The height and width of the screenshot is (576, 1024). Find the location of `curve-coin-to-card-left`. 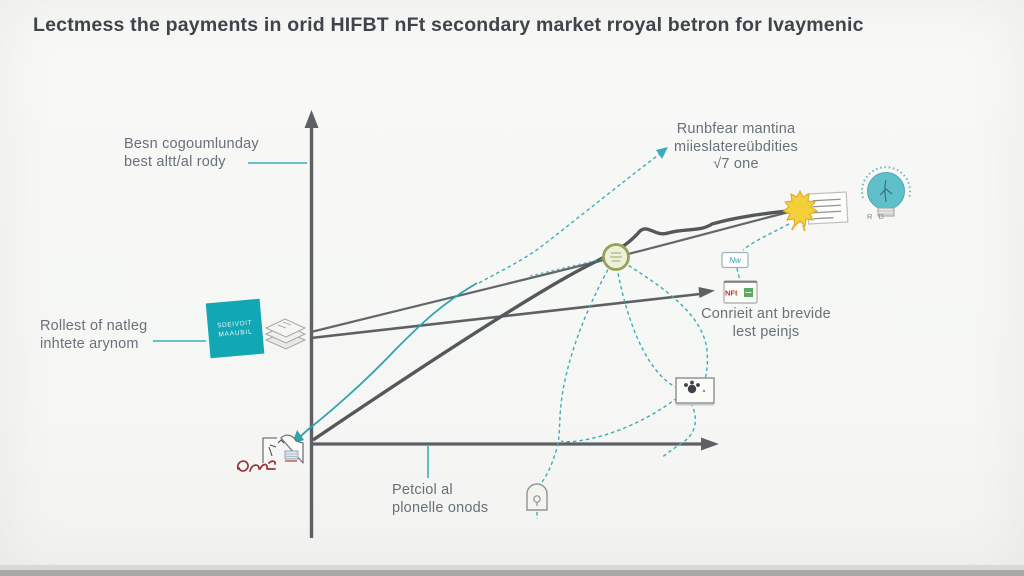

curve-coin-to-card-left is located at coordinates (646, 327).